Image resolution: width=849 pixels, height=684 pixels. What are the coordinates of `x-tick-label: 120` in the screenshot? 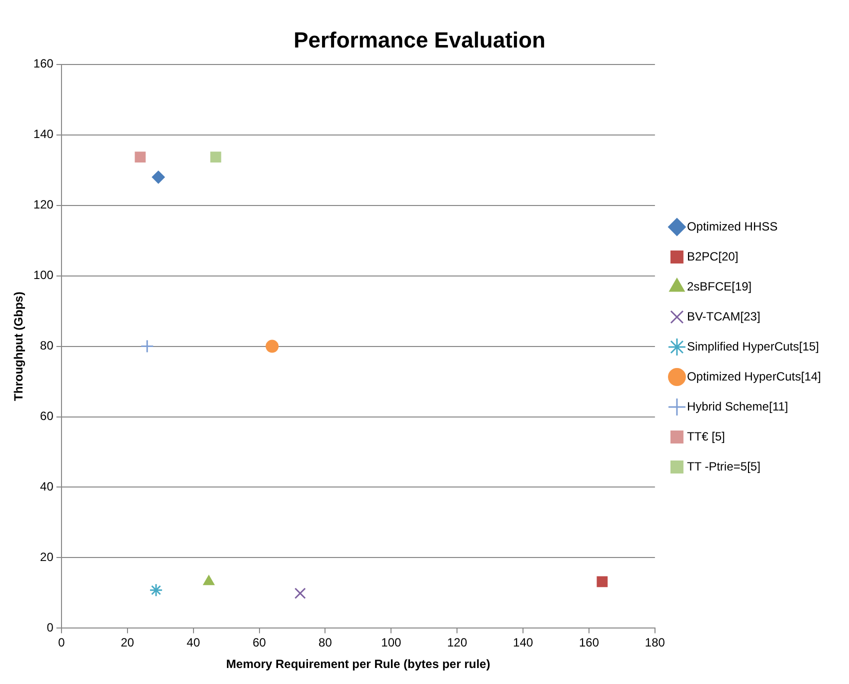 It's located at (457, 643).